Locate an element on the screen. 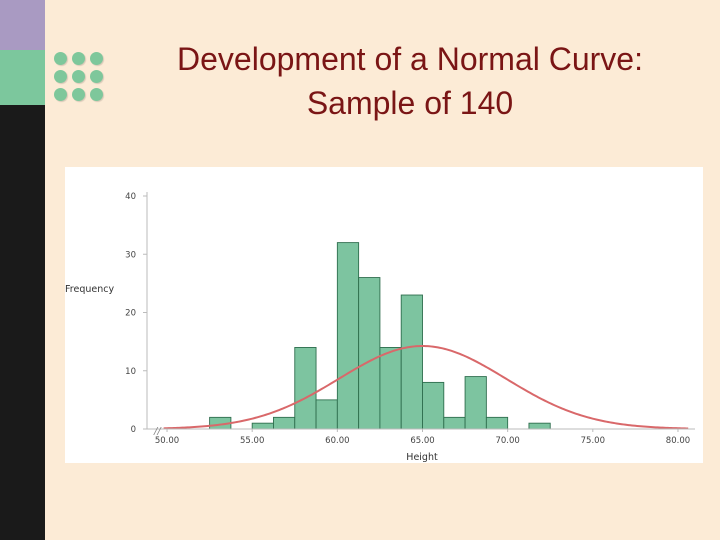  x-tick-label-1: 55.00 is located at coordinates (252, 441).